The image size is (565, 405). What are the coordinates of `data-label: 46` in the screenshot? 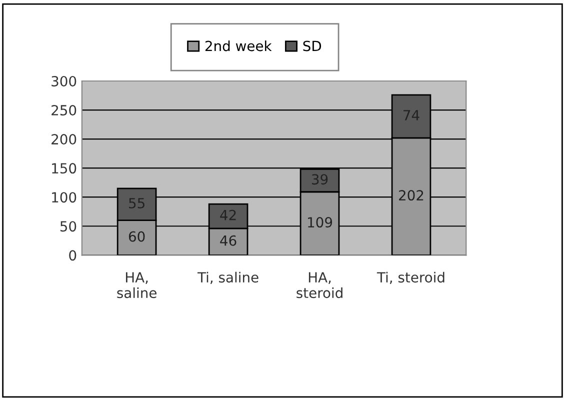 It's located at (228, 240).